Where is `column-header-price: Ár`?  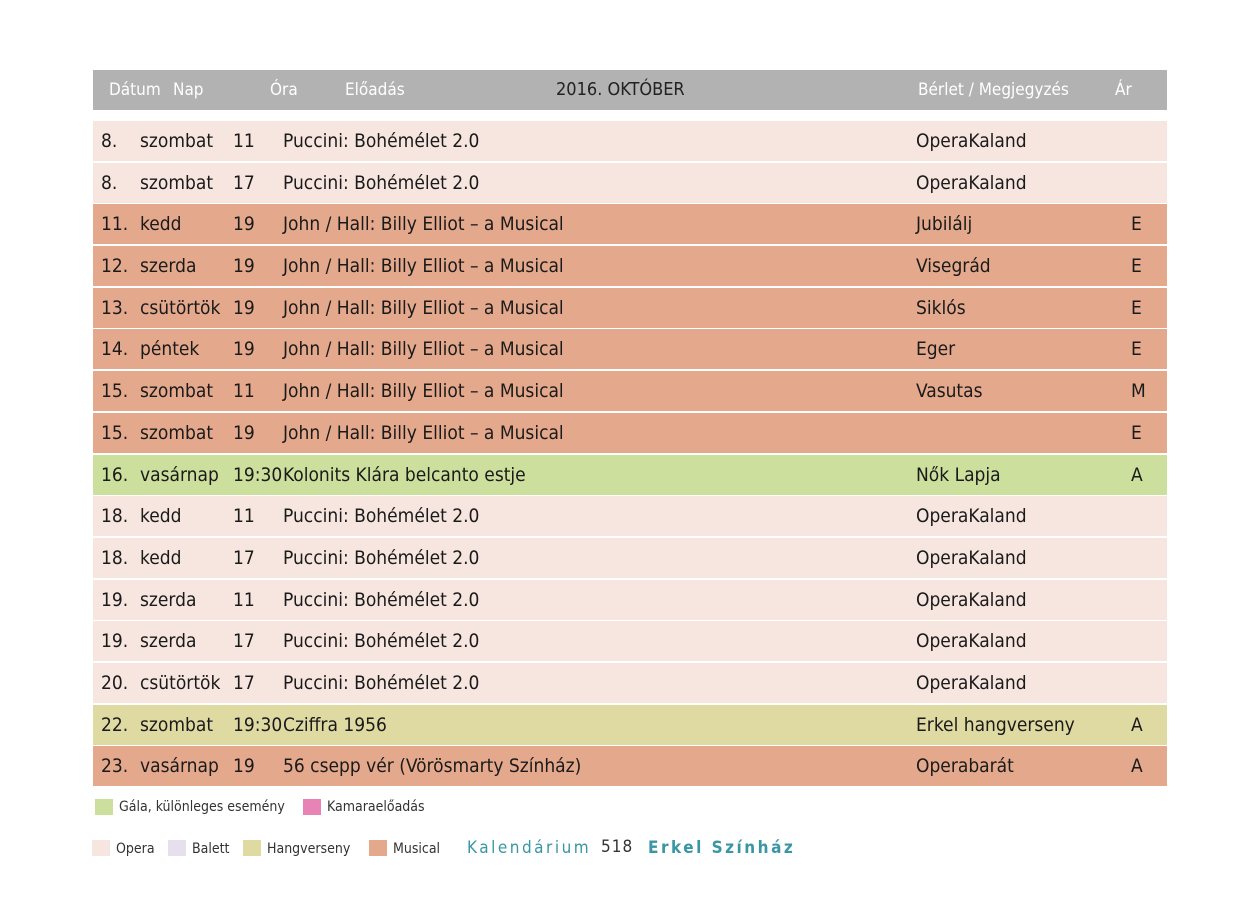 column-header-price: Ár is located at coordinates (1123, 90).